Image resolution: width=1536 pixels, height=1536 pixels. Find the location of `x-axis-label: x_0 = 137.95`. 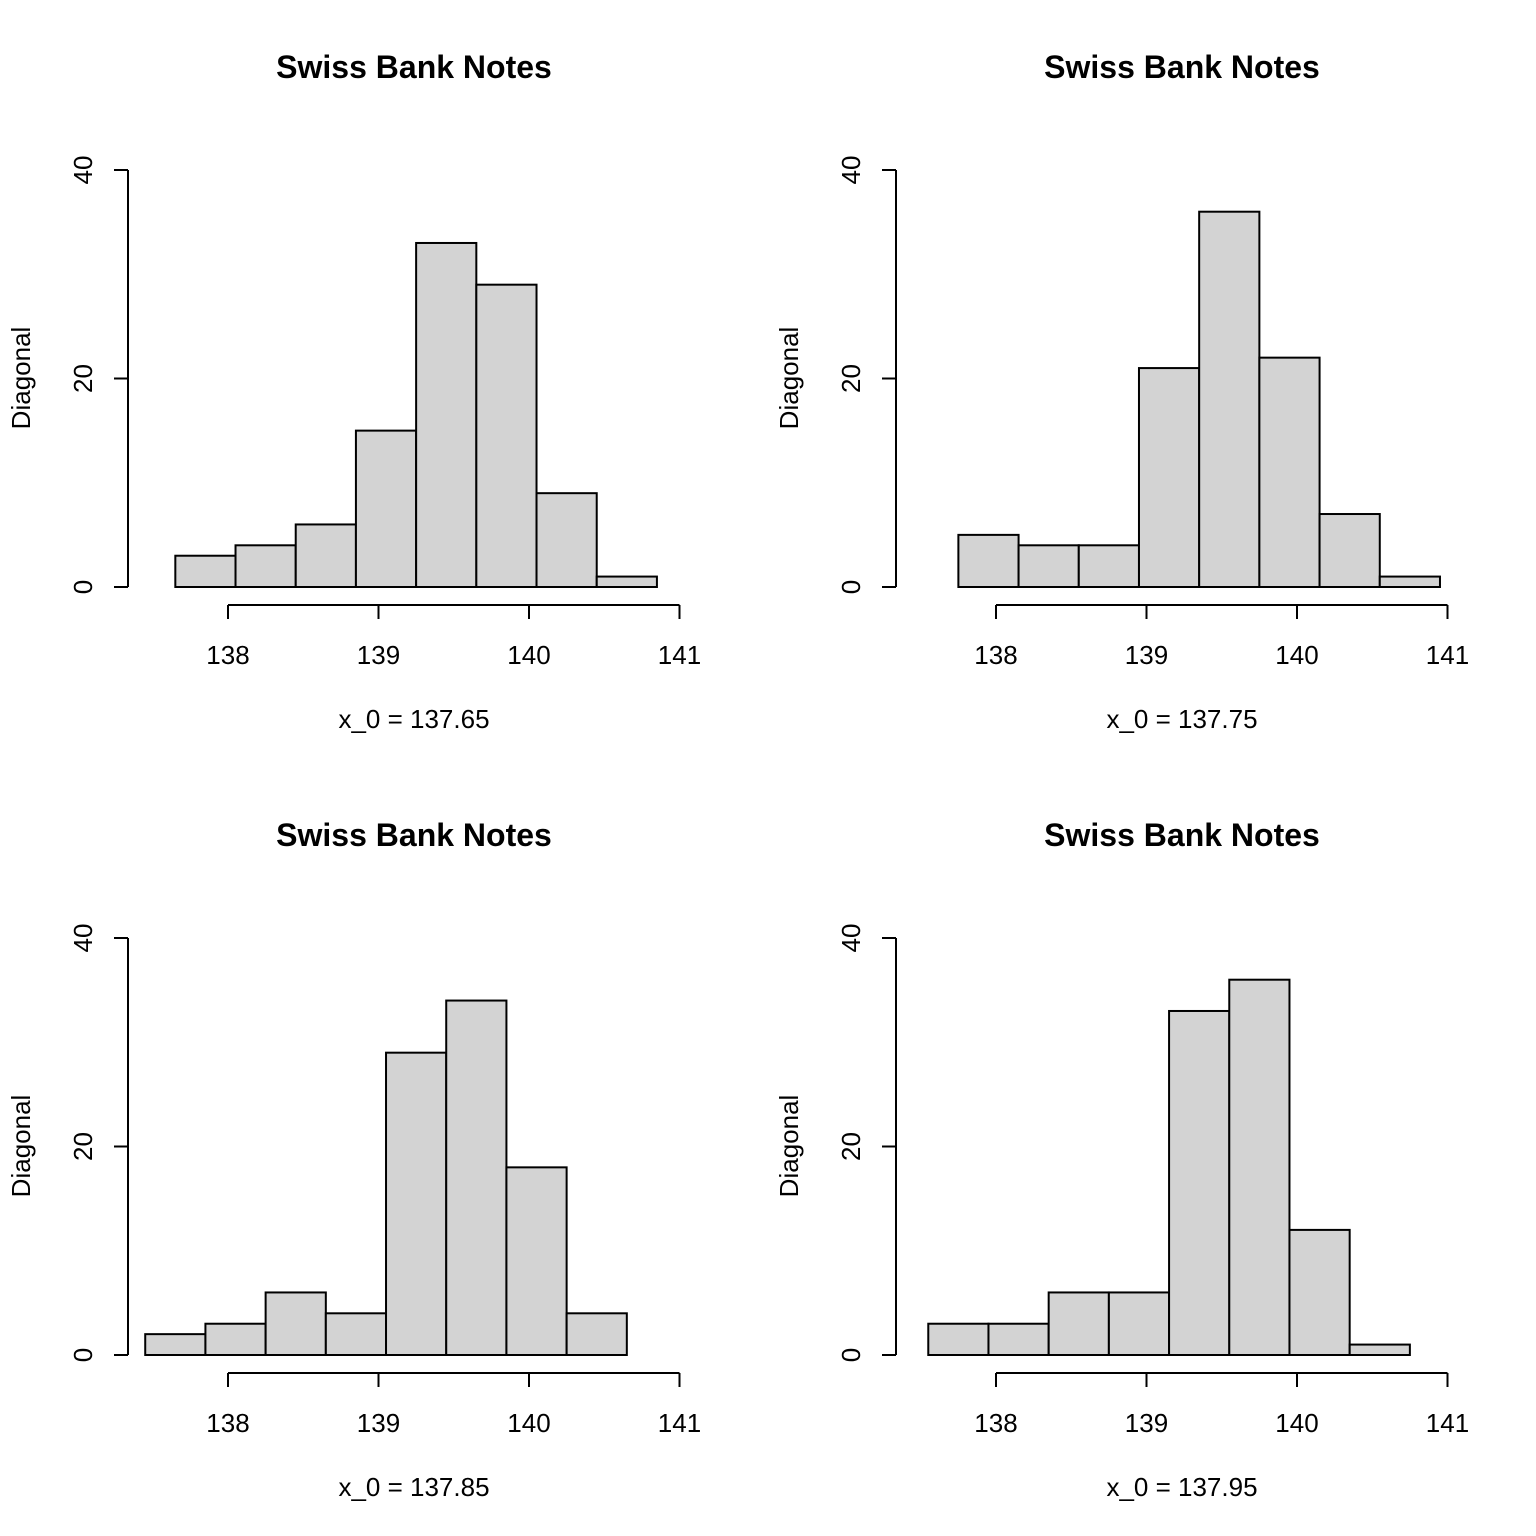

x-axis-label: x_0 = 137.95 is located at coordinates (1181, 1487).